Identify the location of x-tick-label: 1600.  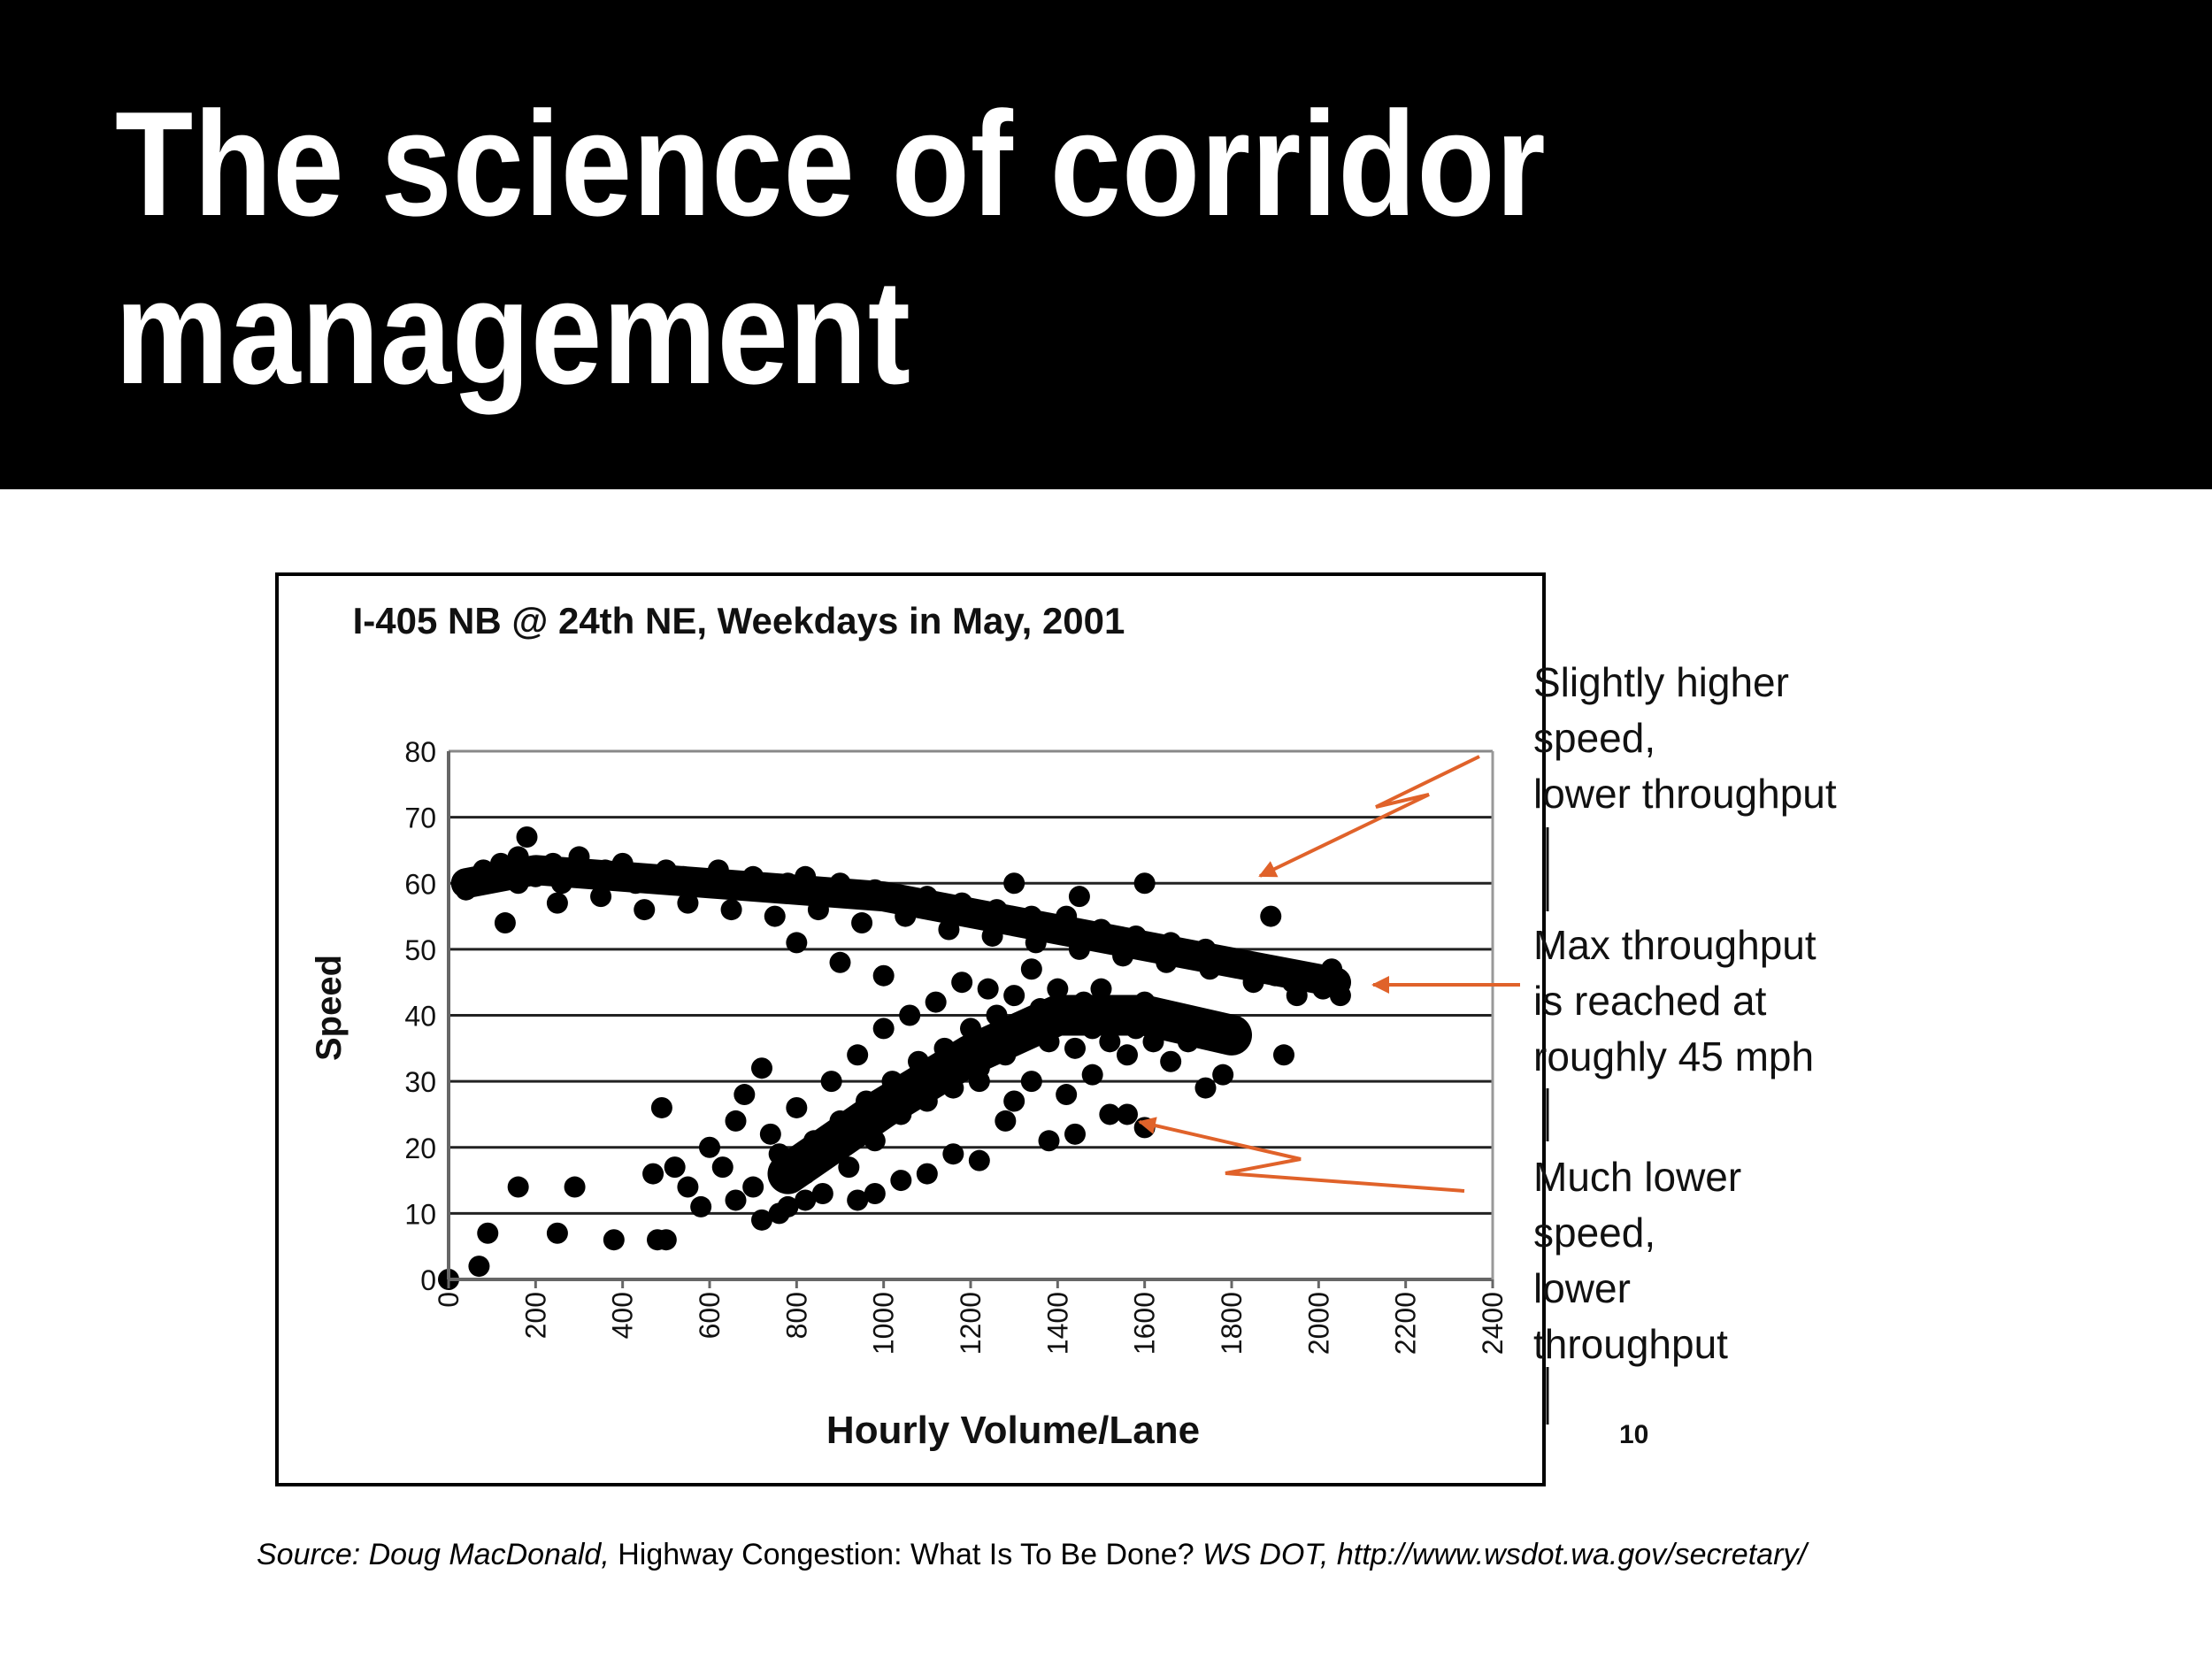
(1145, 1324).